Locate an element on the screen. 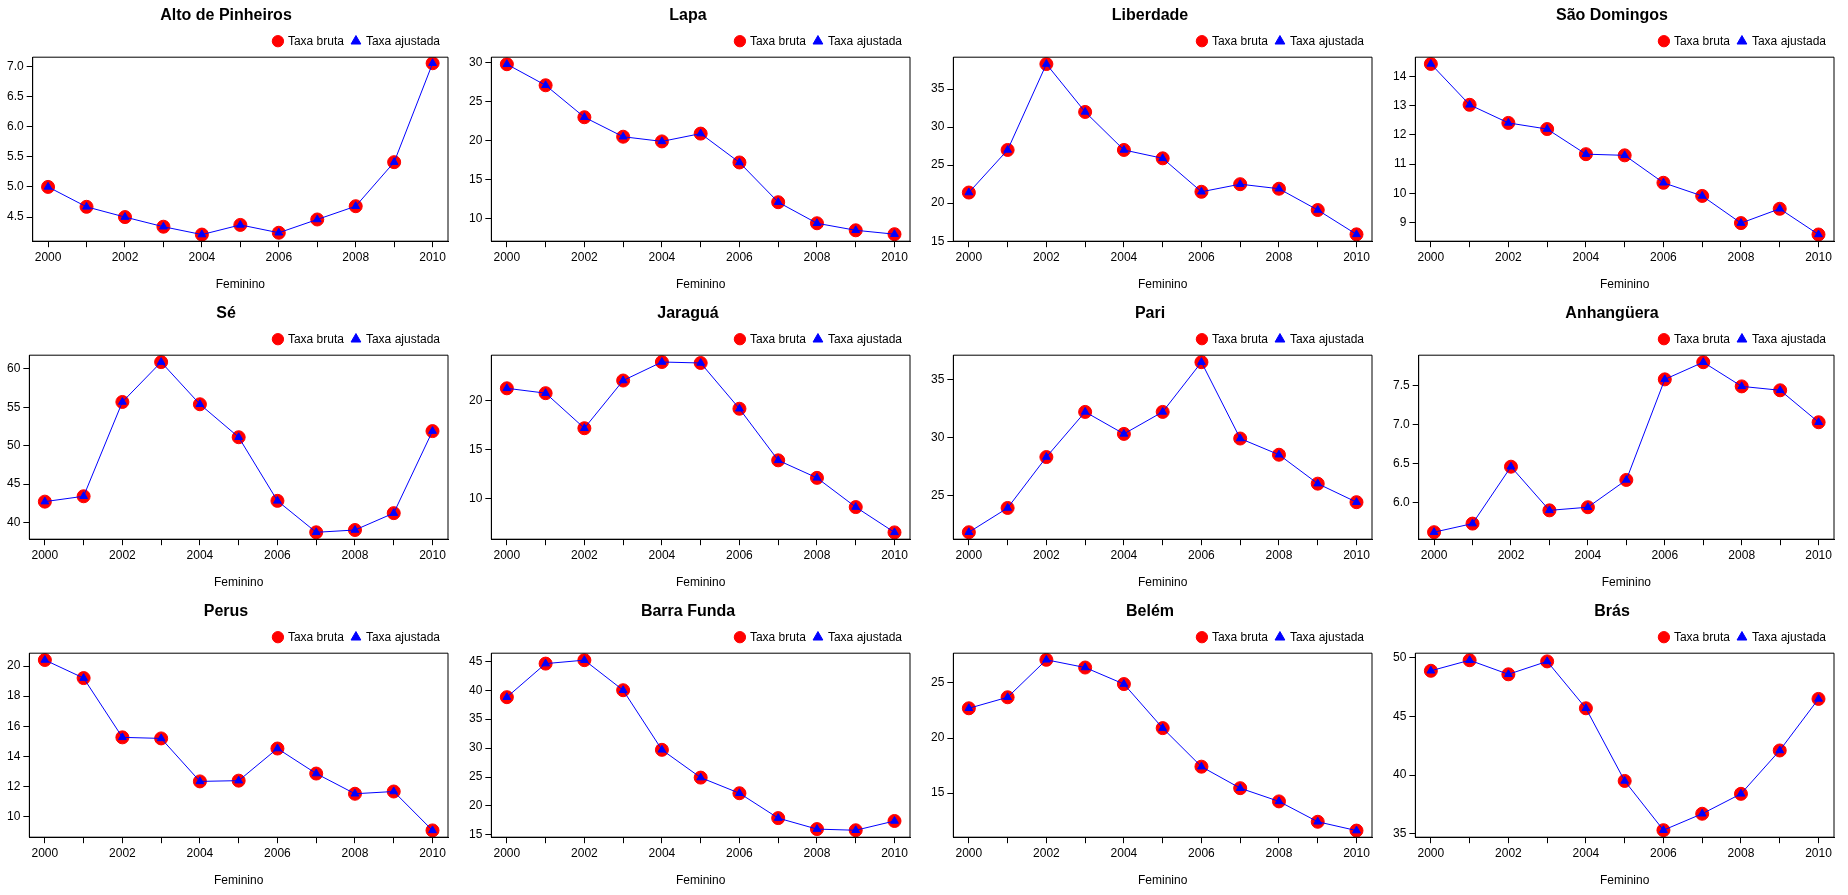 Image resolution: width=1848 pixels, height=895 pixels. chart-title: Barra Funda is located at coordinates (688, 611).